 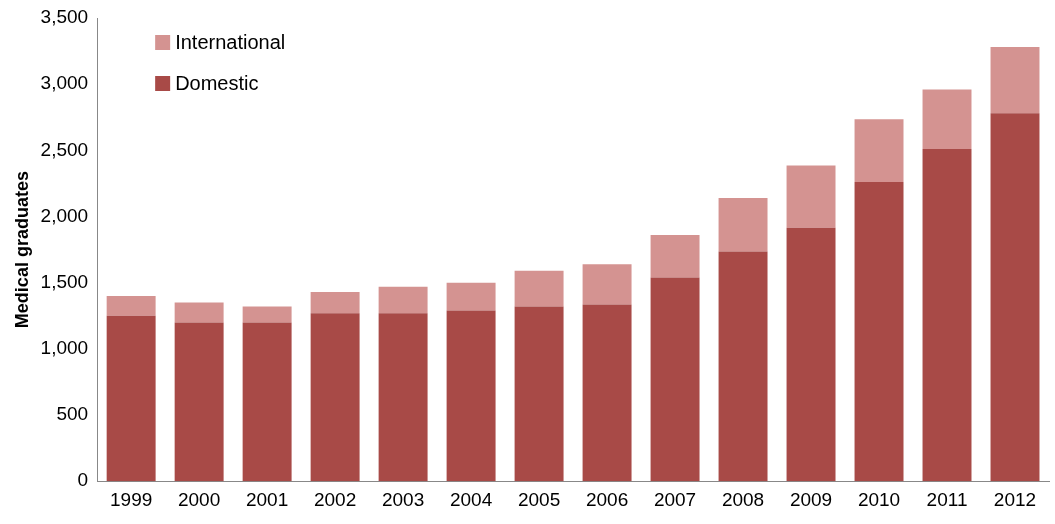 I want to click on x-tick-label: 2008, so click(x=743, y=499).